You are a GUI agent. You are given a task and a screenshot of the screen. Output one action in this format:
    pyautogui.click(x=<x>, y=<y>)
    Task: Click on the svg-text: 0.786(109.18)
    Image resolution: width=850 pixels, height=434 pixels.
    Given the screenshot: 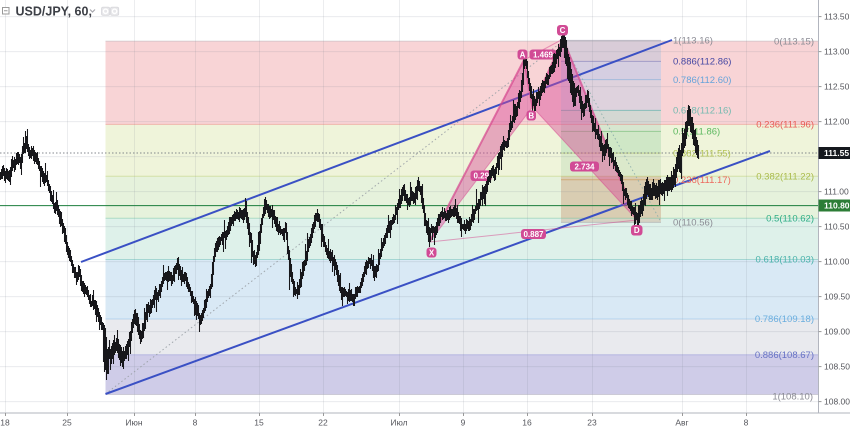 What is the action you would take?
    pyautogui.click(x=784, y=319)
    